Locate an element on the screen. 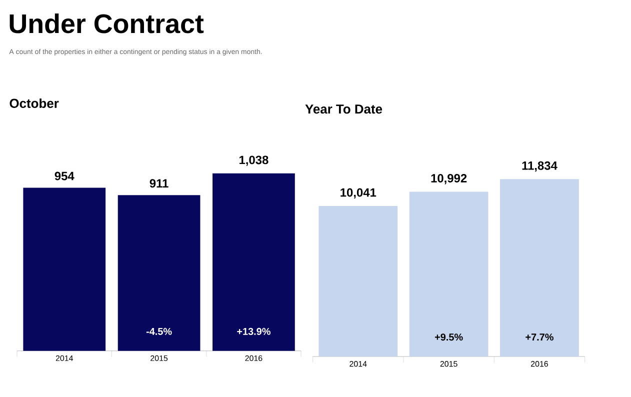  chart-title: October is located at coordinates (34, 103).